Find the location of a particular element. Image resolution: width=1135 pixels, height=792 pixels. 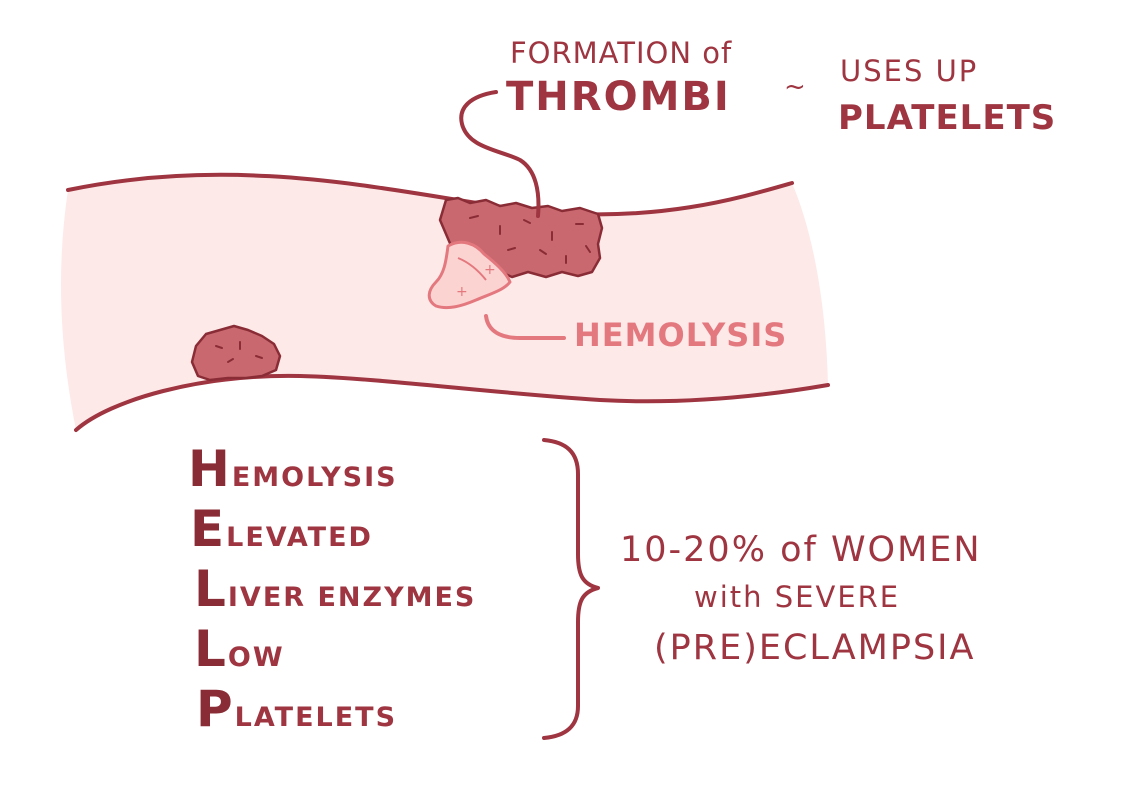

hemolysis-label: HEMOLYSIS is located at coordinates (681, 335).